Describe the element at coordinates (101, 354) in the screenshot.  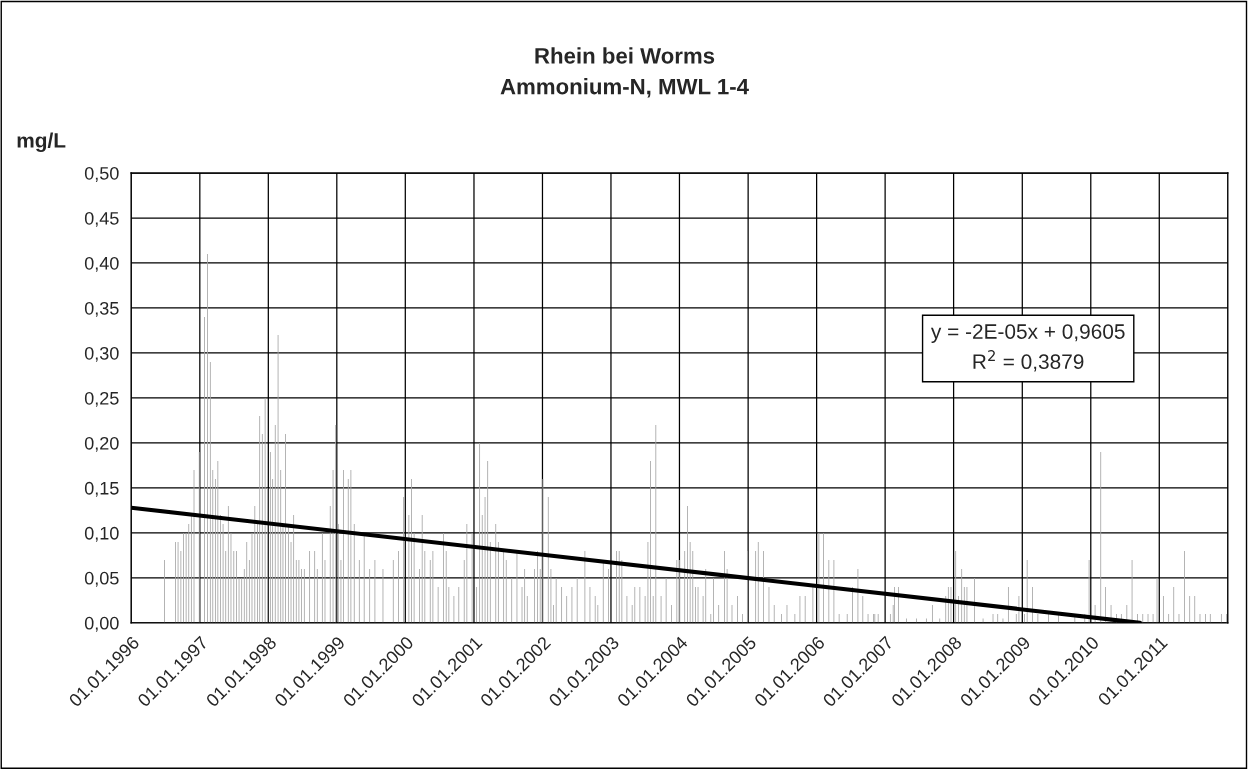
I see `y-tick-label: 0,30` at that location.